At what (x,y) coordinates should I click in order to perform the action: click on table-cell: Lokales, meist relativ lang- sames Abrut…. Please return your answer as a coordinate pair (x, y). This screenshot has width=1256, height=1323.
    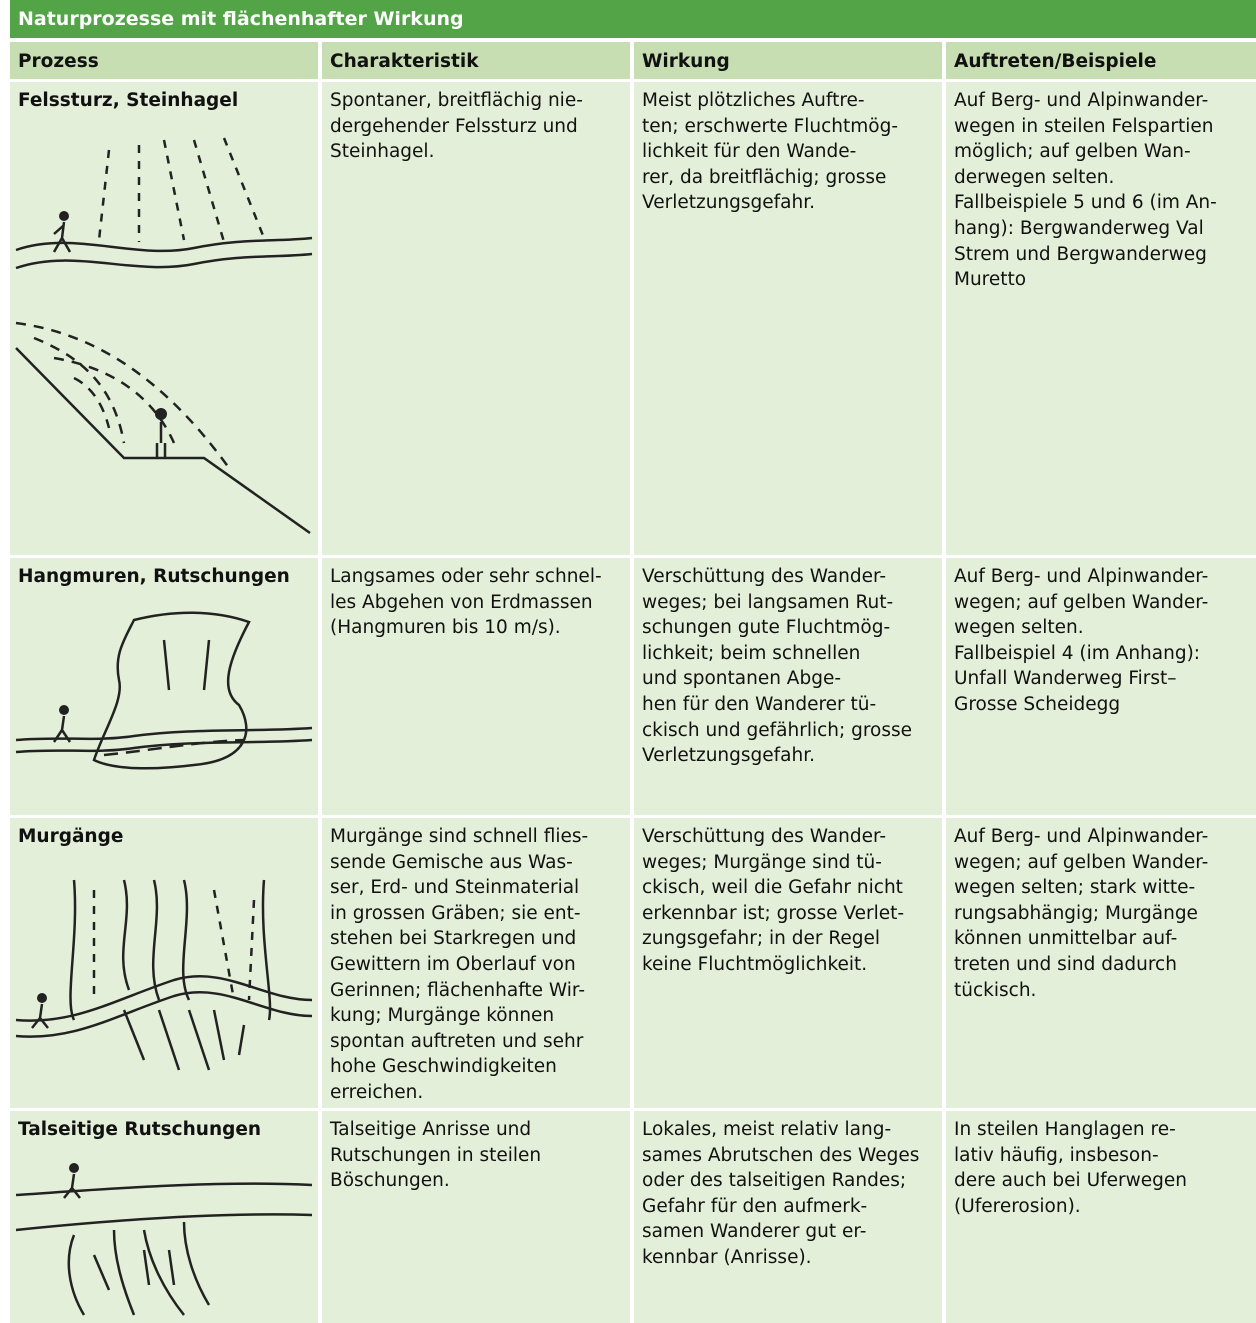
    Looking at the image, I should click on (788, 1217).